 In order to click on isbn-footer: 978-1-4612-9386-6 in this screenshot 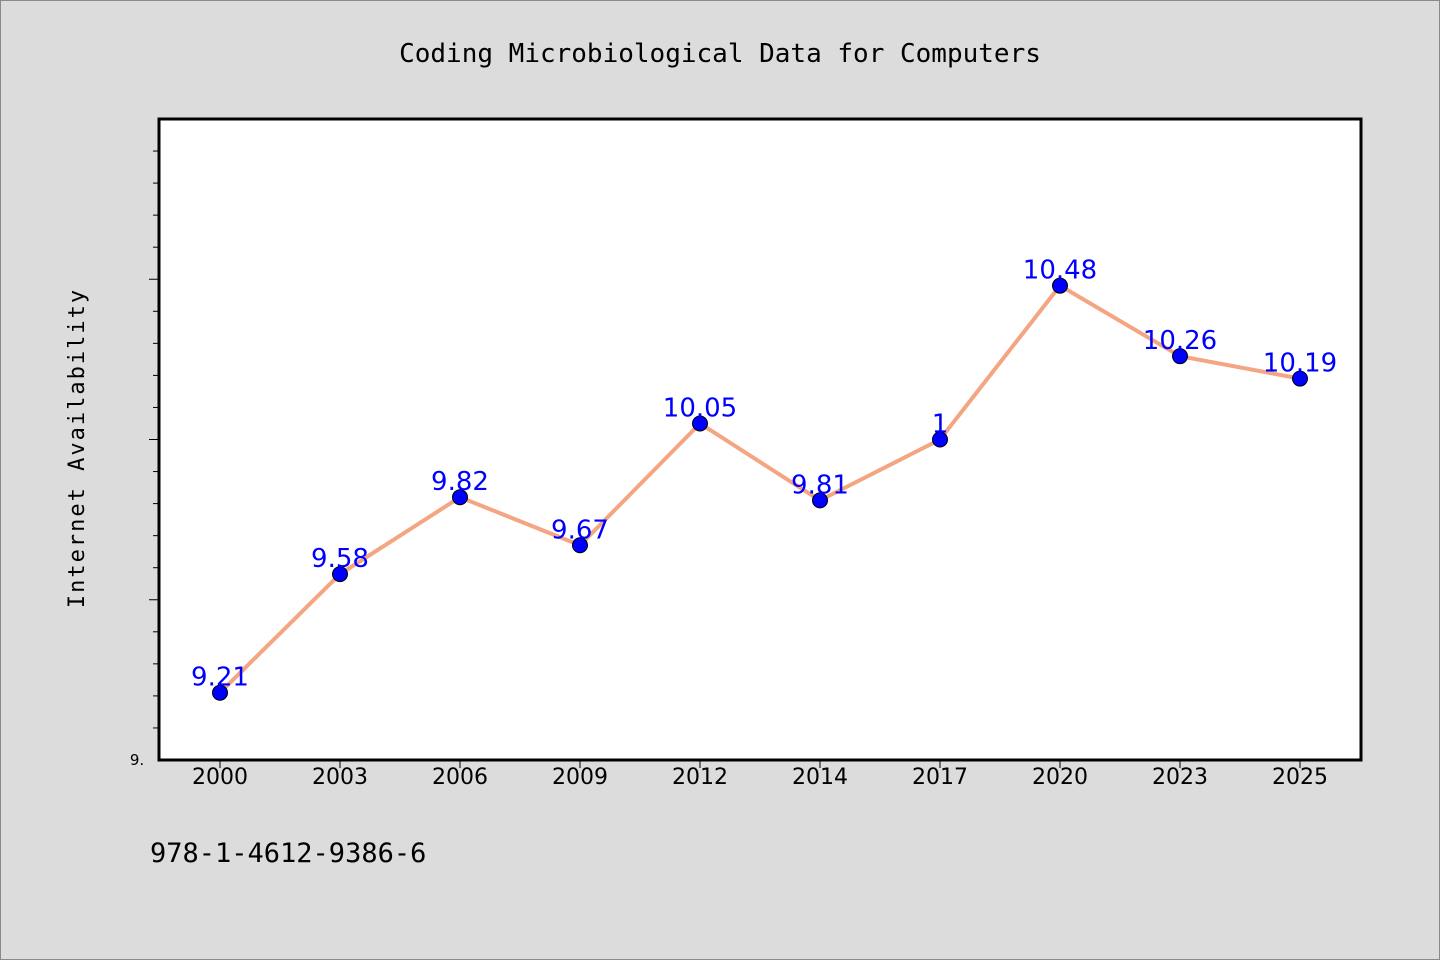, I will do `click(288, 853)`.